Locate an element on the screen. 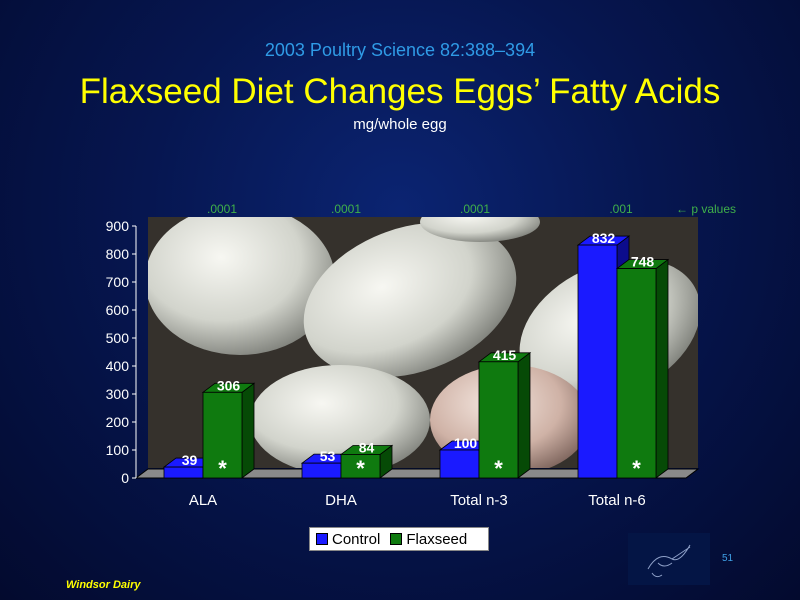  y-tick-label: 700 is located at coordinates (118, 282).